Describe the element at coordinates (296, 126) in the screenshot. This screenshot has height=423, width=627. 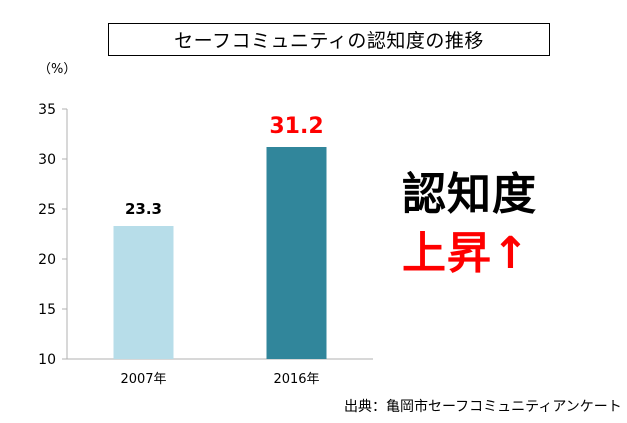
I see `data-label: 31.2` at that location.